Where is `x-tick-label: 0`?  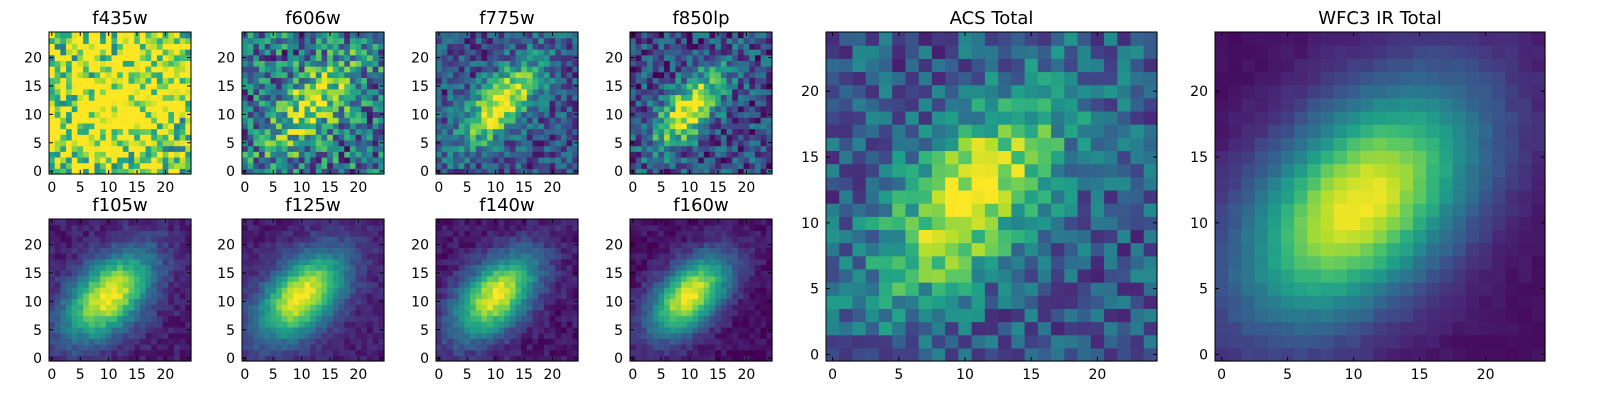
x-tick-label: 0 is located at coordinates (244, 188).